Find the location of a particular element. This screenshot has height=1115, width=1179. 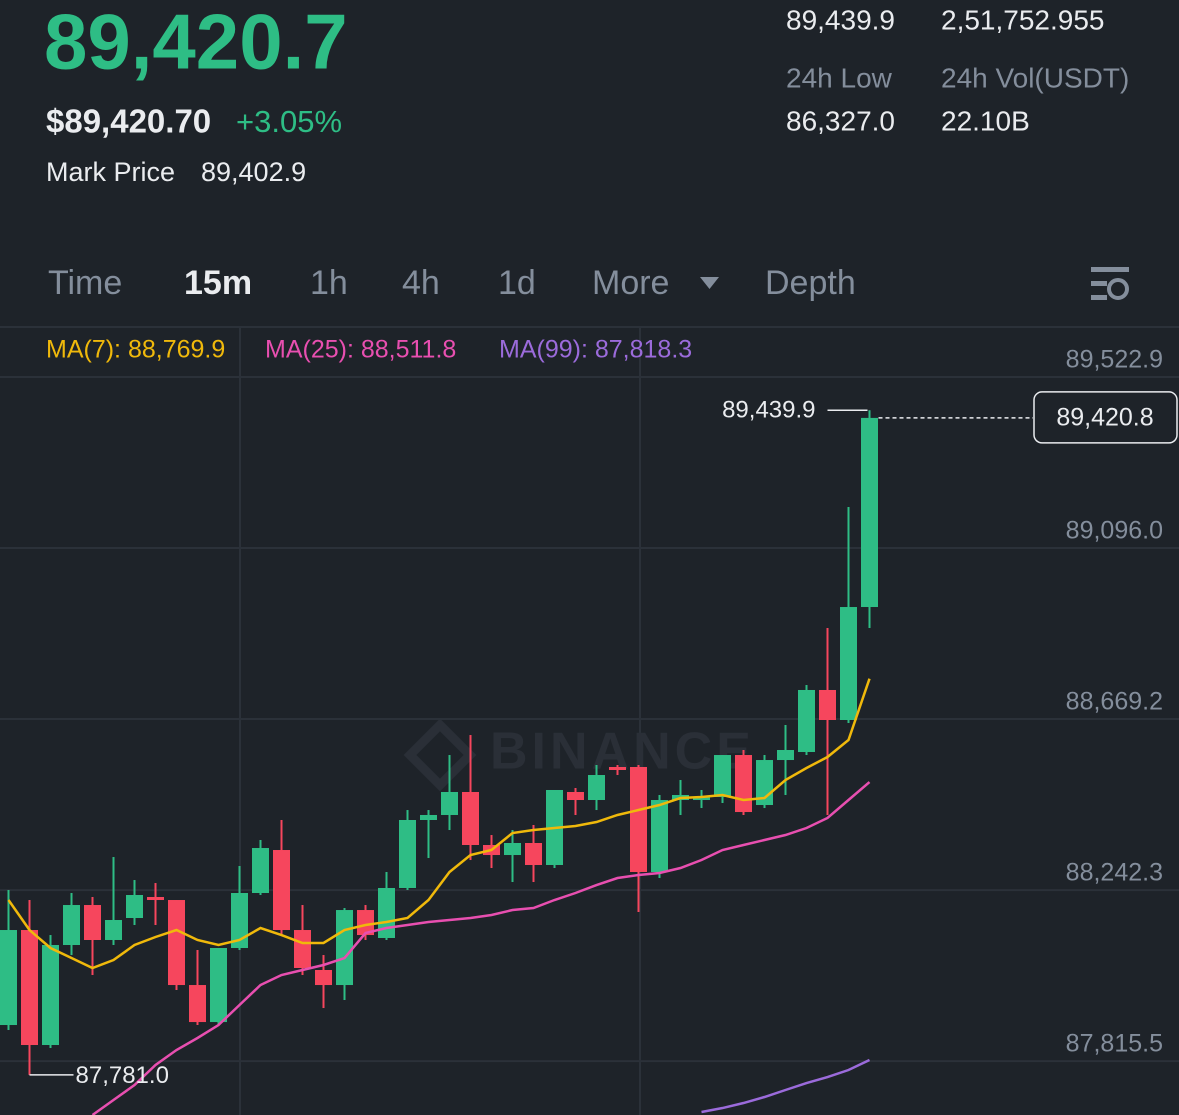

stat-value: 86,327.0 is located at coordinates (840, 120).